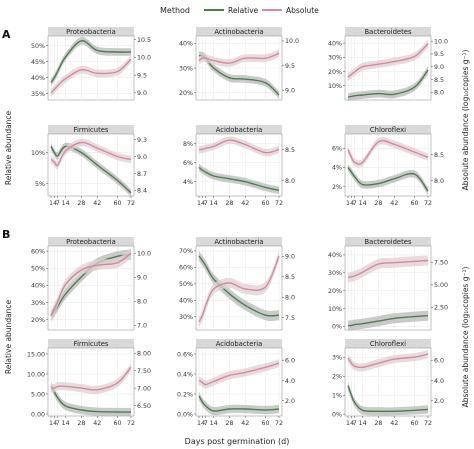 The image size is (474, 449). I want to click on tick-label-left: 5.00, so click(38, 394).